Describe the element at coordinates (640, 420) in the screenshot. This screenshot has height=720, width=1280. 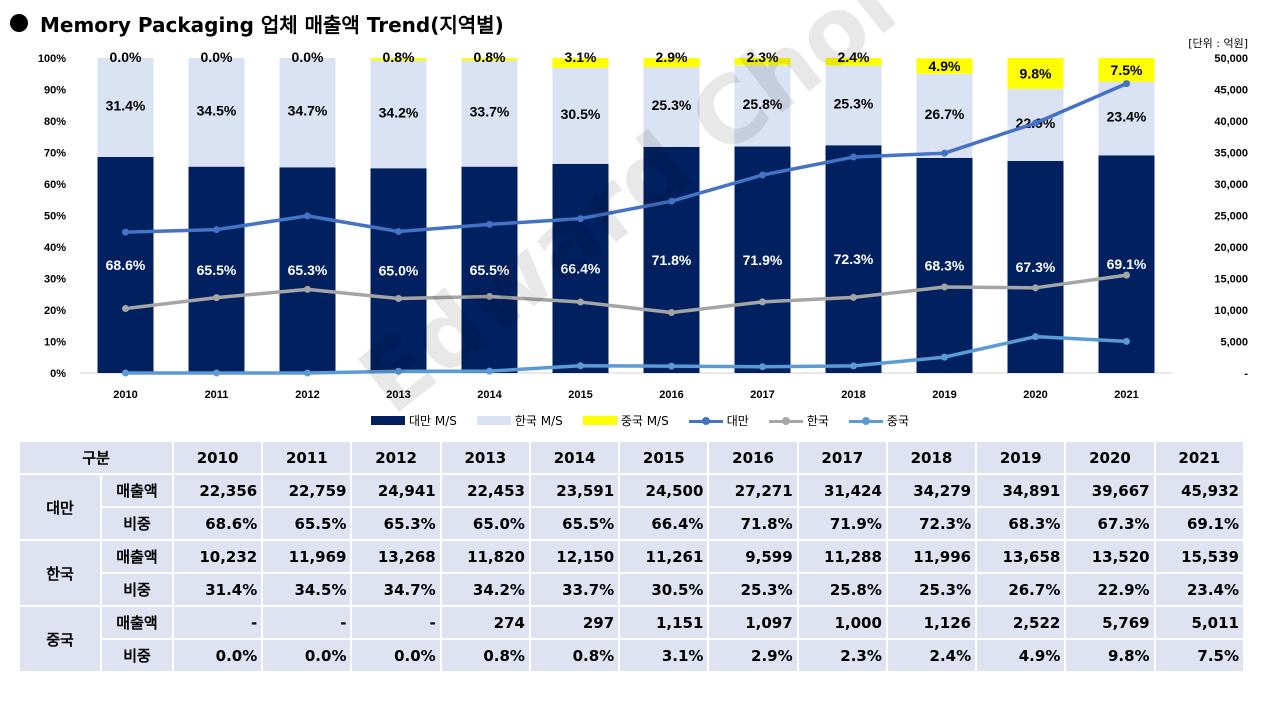
I see `chart-legend: 대만 M/S 한국 M/S 중국 M/S 대만 한국 중국` at that location.